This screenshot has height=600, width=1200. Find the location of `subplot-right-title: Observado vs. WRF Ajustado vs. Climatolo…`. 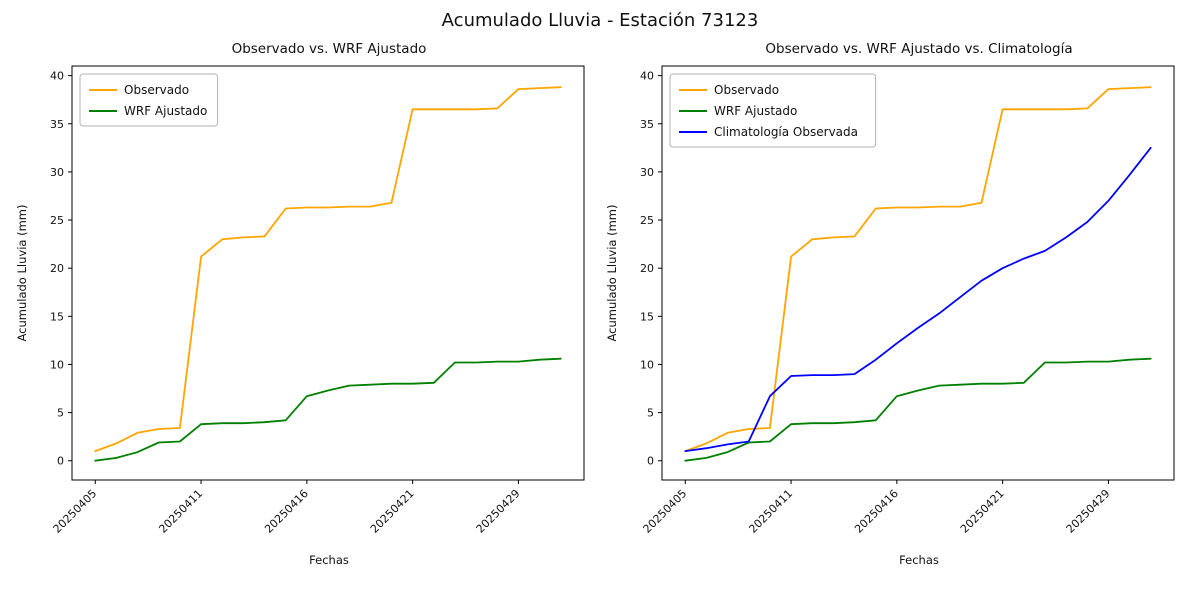

subplot-right-title: Observado vs. WRF Ajustado vs. Climatolo… is located at coordinates (919, 49).